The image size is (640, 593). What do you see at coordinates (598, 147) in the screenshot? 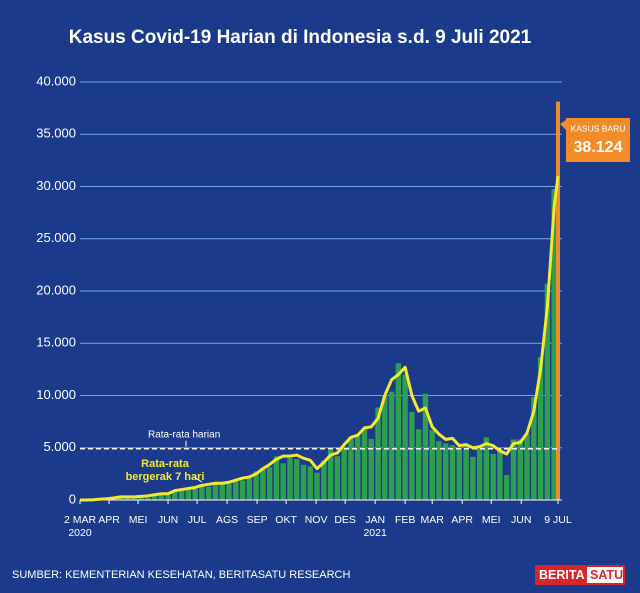
I see `value-label: 38.124` at bounding box center [598, 147].